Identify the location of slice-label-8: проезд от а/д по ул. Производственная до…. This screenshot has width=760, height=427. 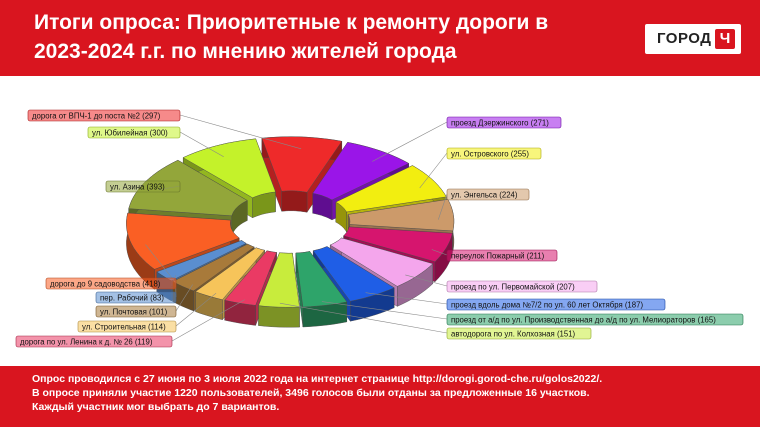
(583, 319).